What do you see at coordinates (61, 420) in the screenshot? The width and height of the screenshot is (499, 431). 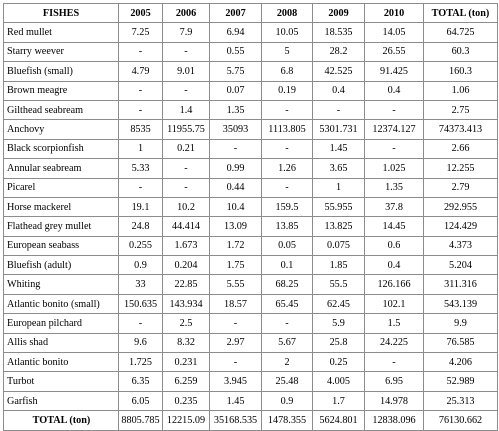 I see `total-label: TOTAL (ton)` at bounding box center [61, 420].